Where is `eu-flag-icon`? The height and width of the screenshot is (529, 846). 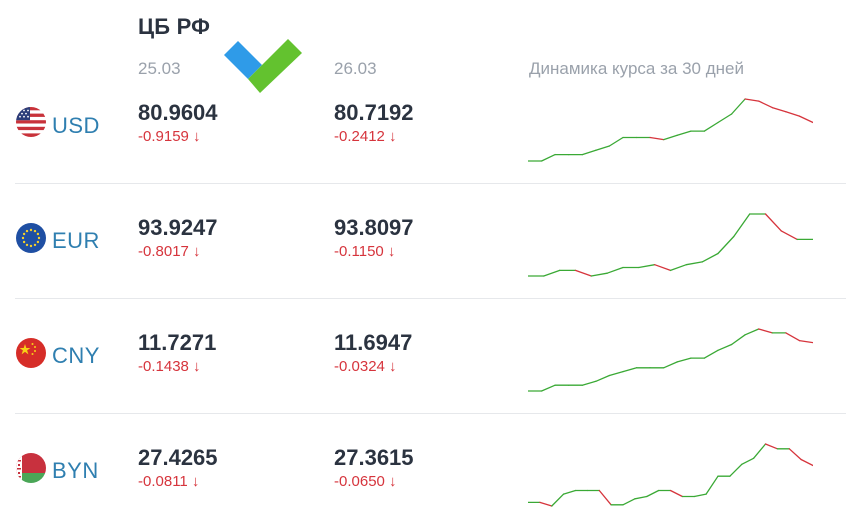
eu-flag-icon is located at coordinates (31, 238).